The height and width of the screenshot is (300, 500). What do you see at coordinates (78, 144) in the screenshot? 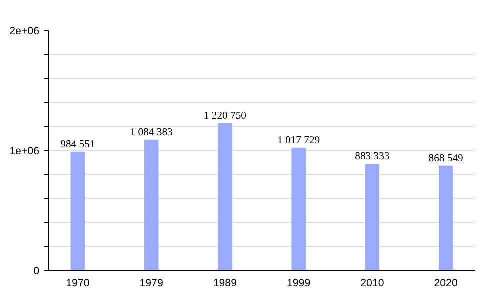
I see `data-label: 984 551` at bounding box center [78, 144].